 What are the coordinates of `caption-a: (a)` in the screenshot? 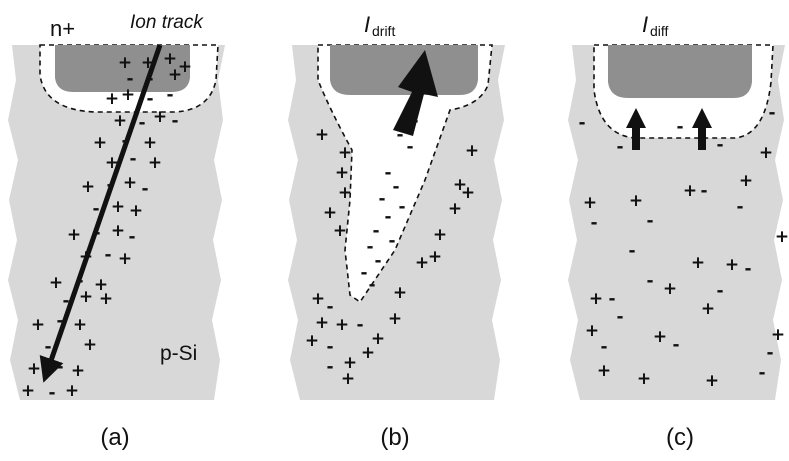 It's located at (114, 437).